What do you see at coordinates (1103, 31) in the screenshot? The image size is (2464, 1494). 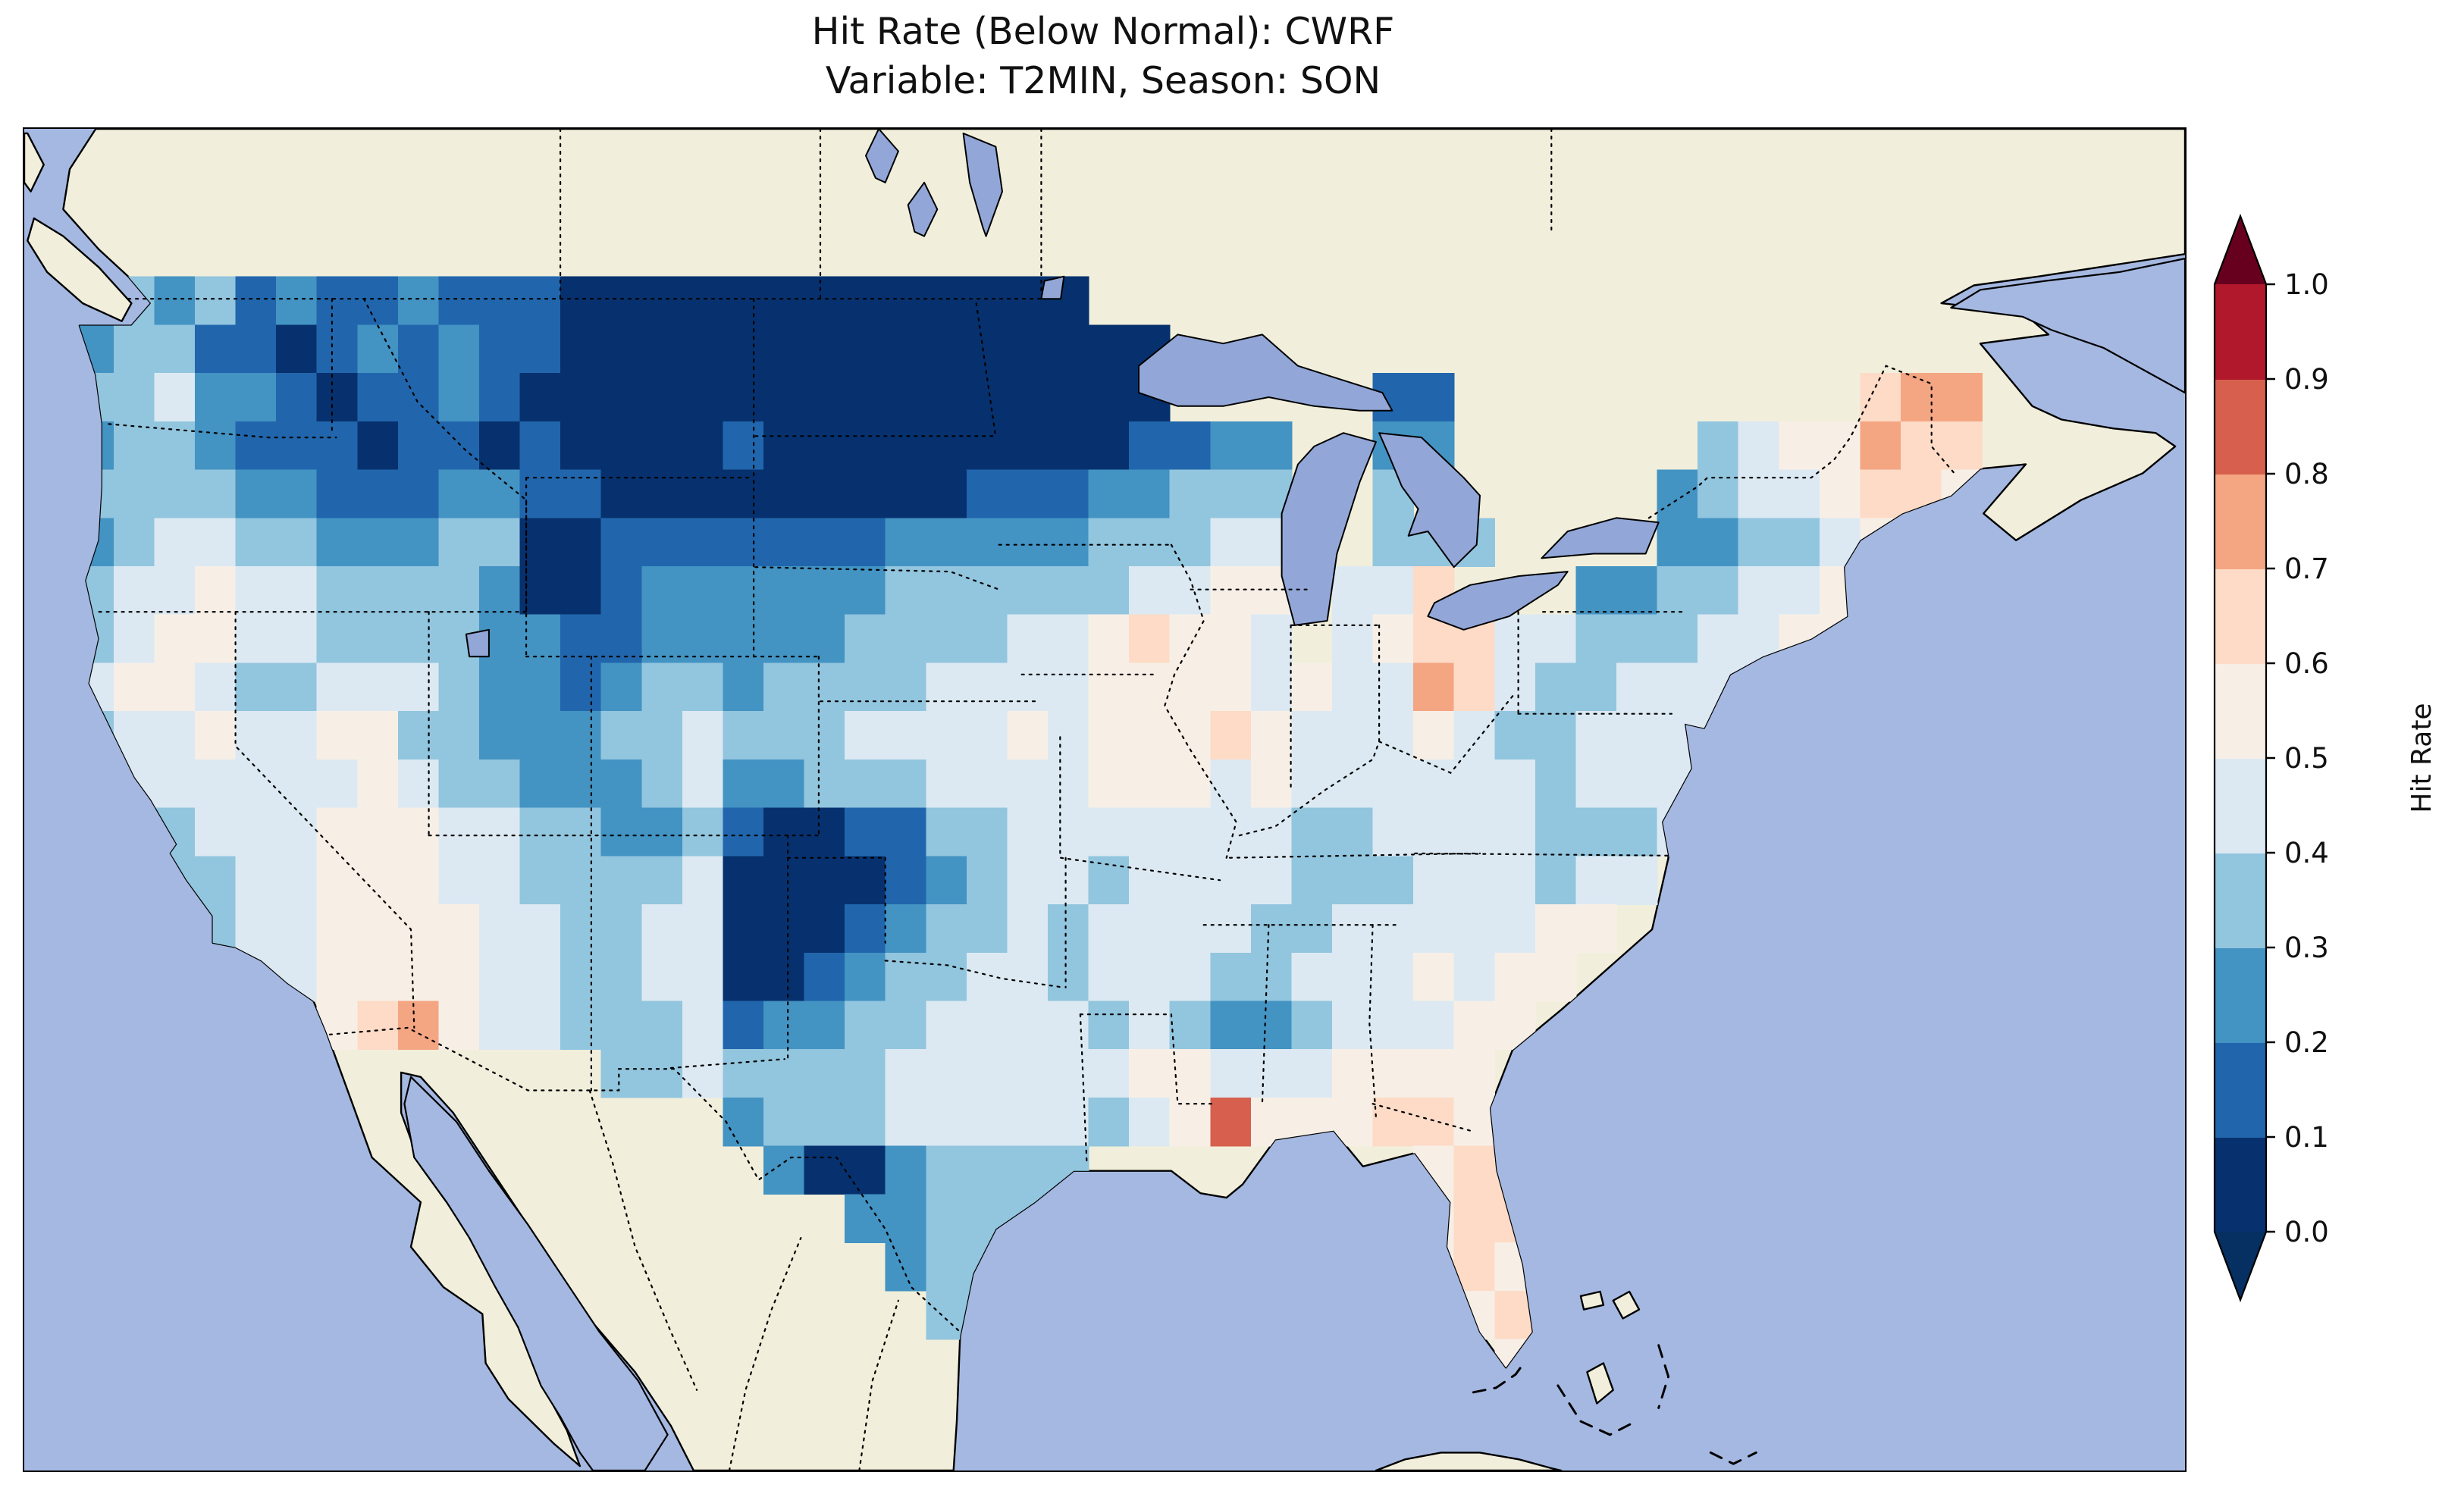 I see `chart-title: Hit Rate (Below Normal): CWRF` at bounding box center [1103, 31].